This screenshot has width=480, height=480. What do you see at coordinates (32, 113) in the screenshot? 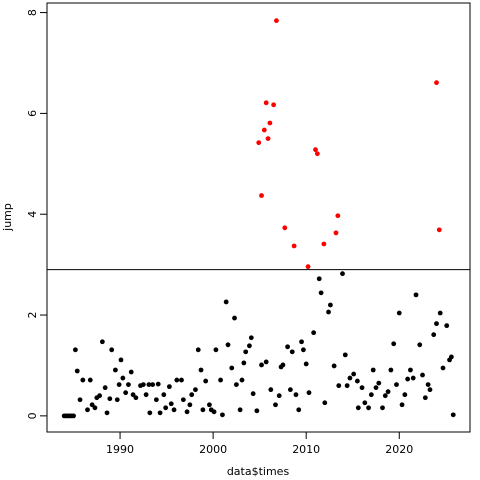
I see `y-tick-label: 6` at bounding box center [32, 113].